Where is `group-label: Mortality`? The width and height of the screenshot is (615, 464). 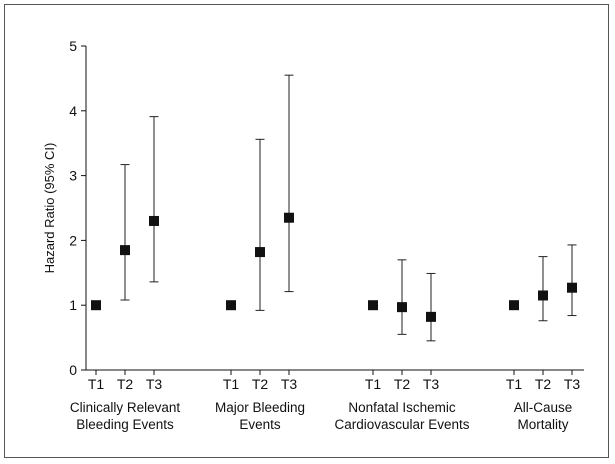
group-label: Mortality is located at coordinates (542, 424).